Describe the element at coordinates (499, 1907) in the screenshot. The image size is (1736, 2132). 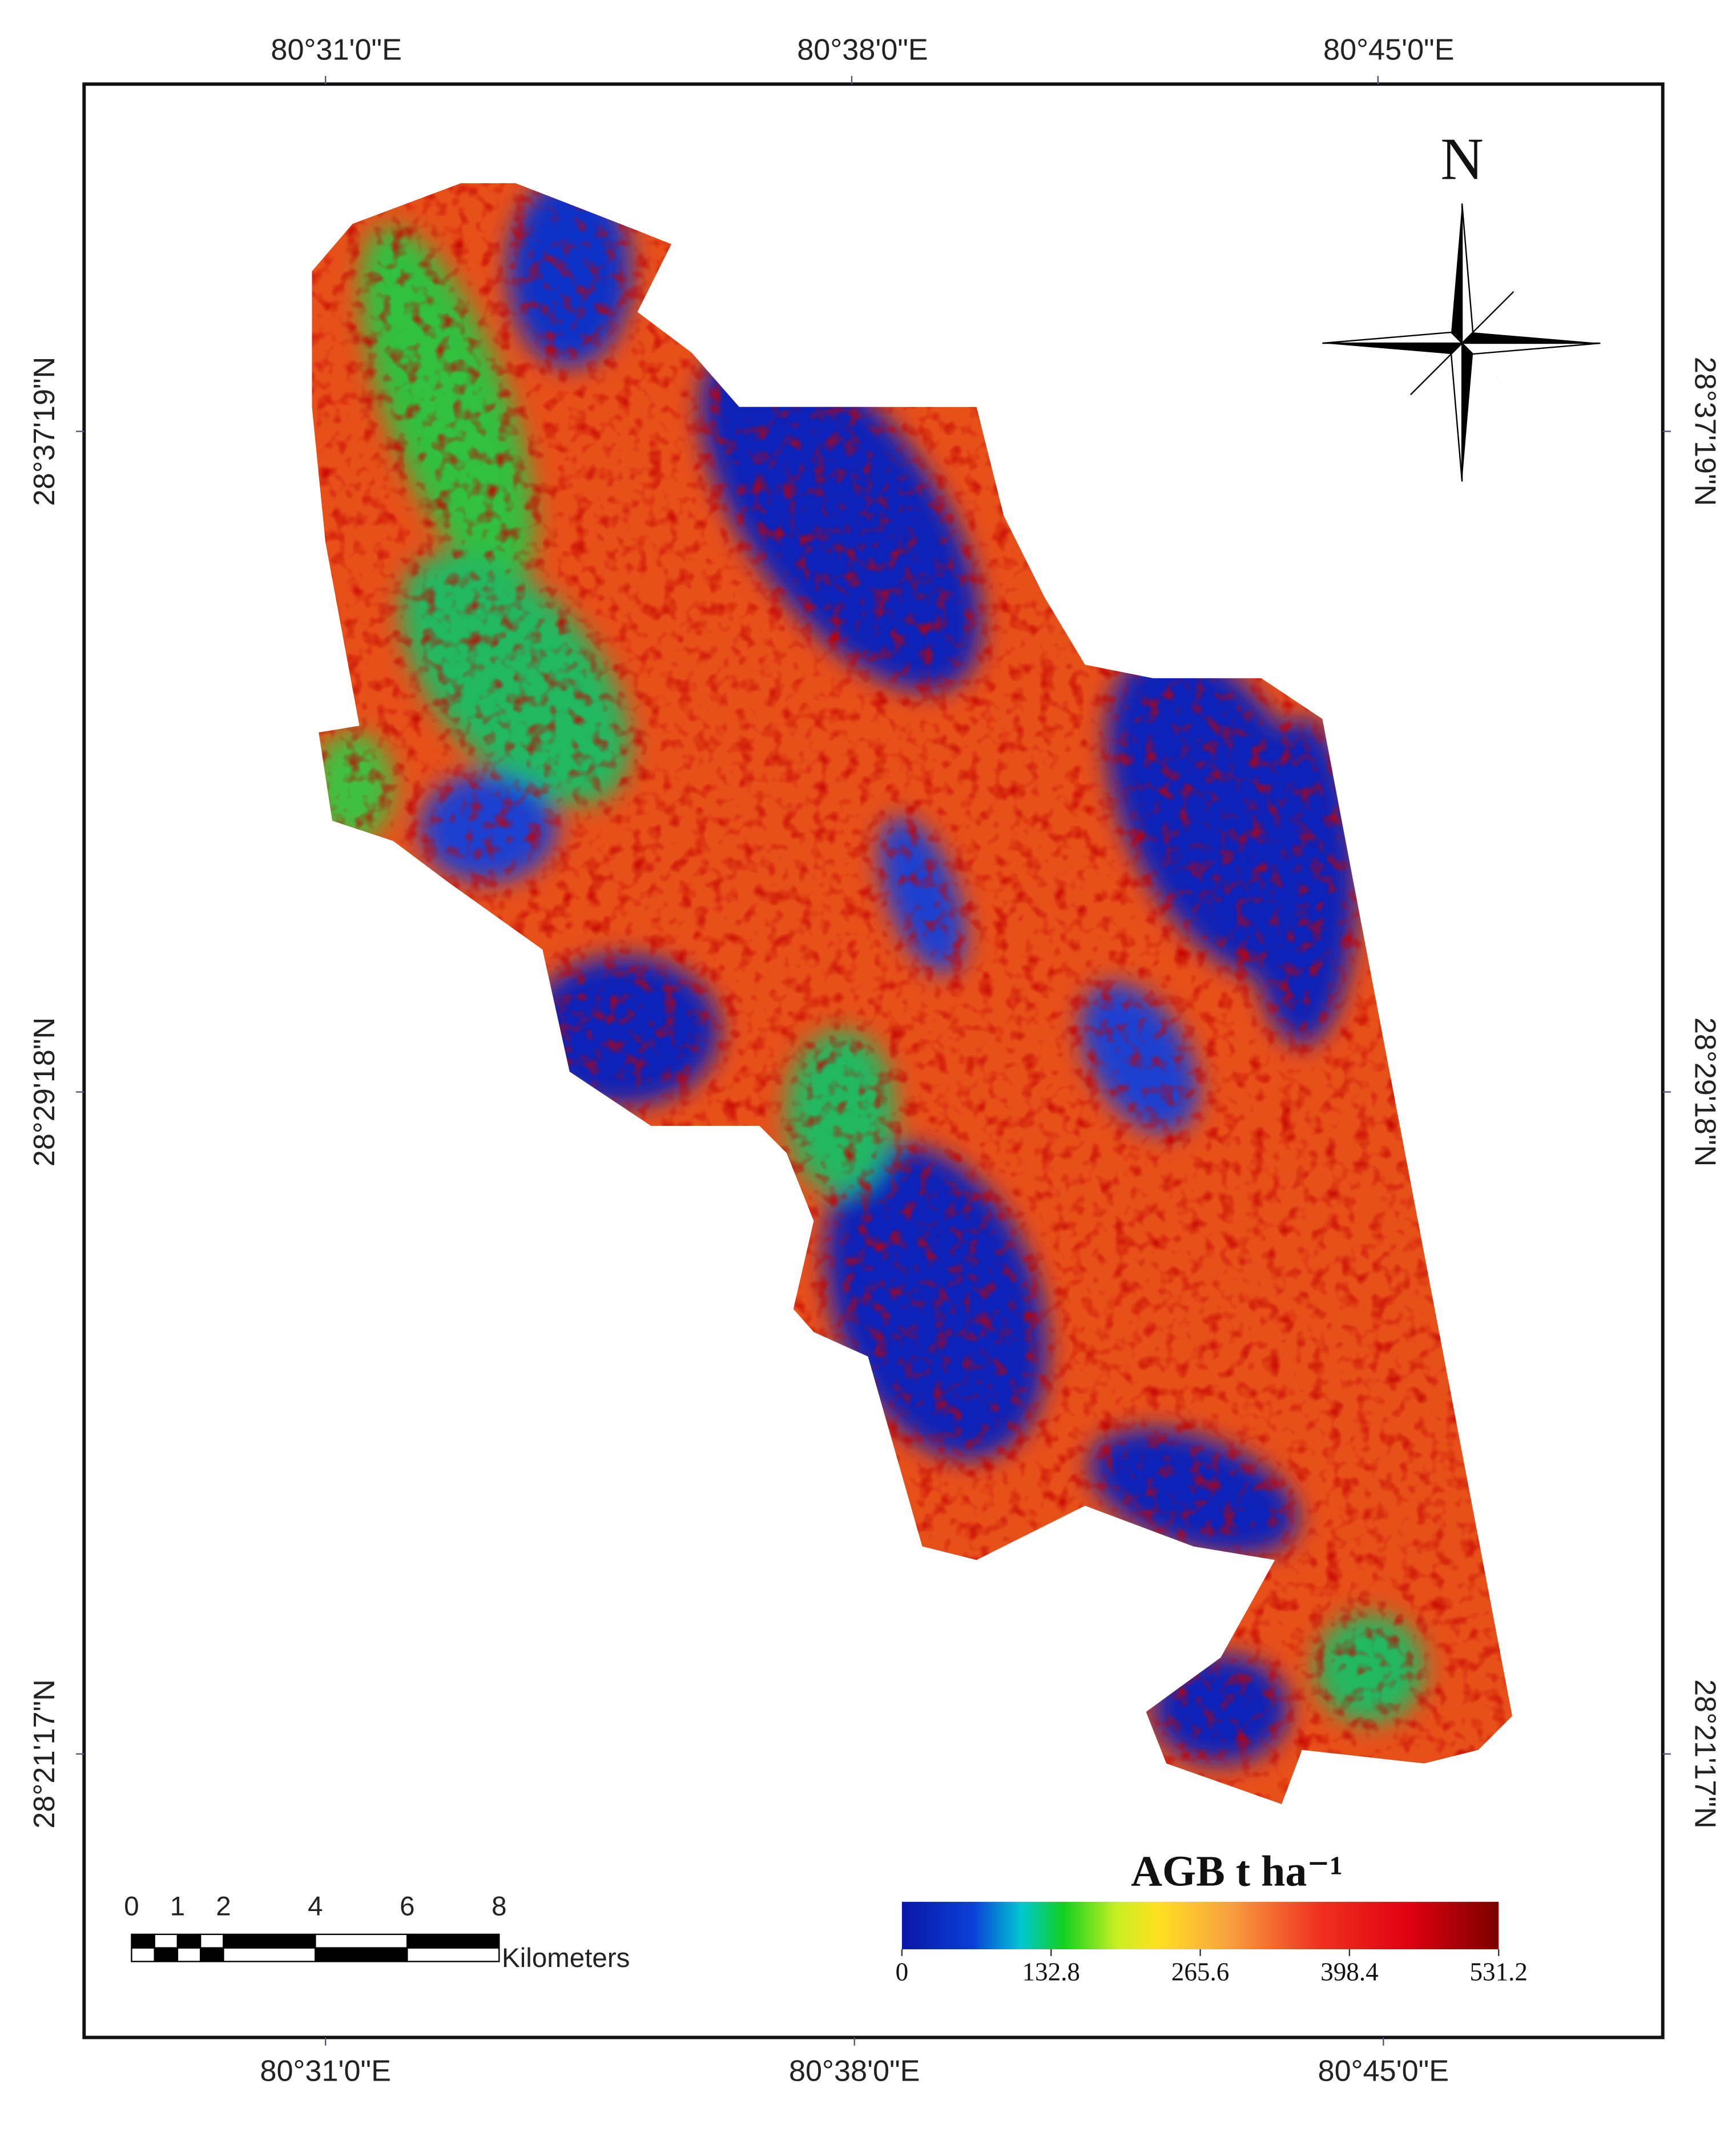
I see `scale-label: 8` at that location.